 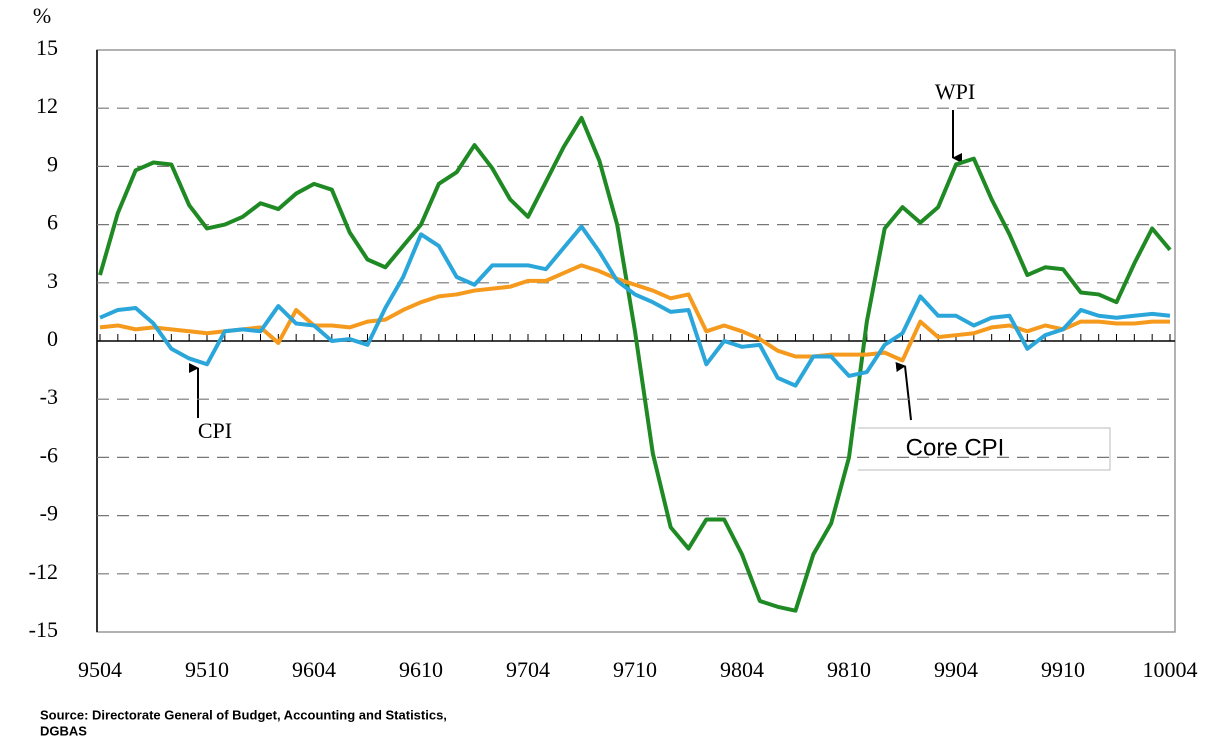 What do you see at coordinates (43, 629) in the screenshot?
I see `y-tick-label: -15` at bounding box center [43, 629].